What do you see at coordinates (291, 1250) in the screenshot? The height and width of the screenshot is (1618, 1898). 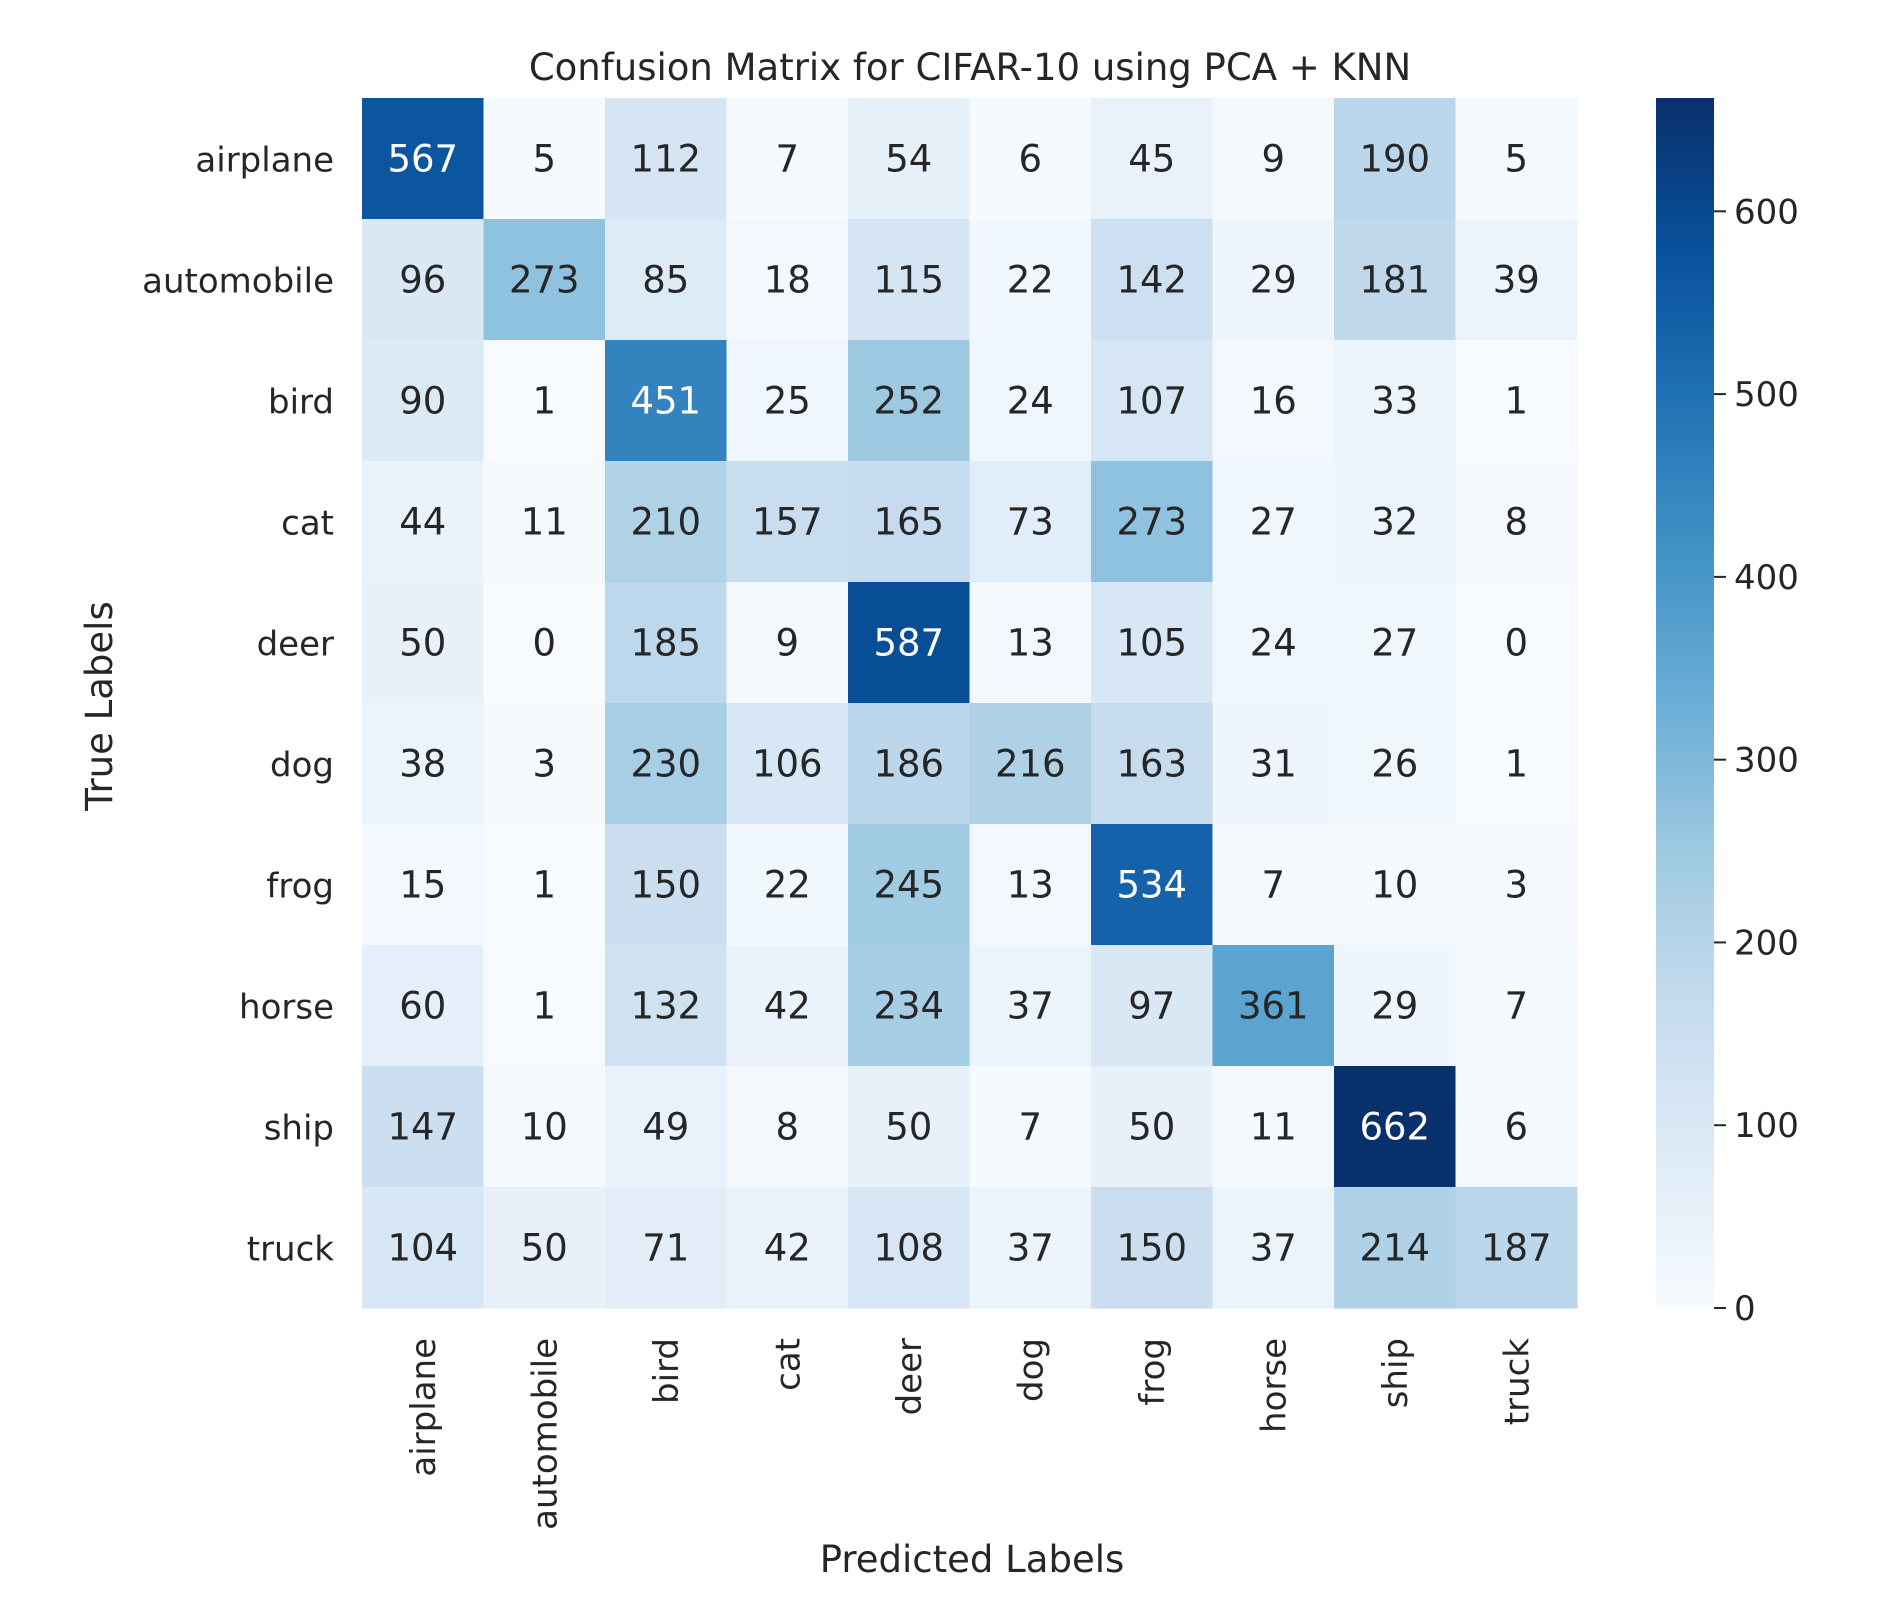 I see `y-tick-label: truck` at bounding box center [291, 1250].